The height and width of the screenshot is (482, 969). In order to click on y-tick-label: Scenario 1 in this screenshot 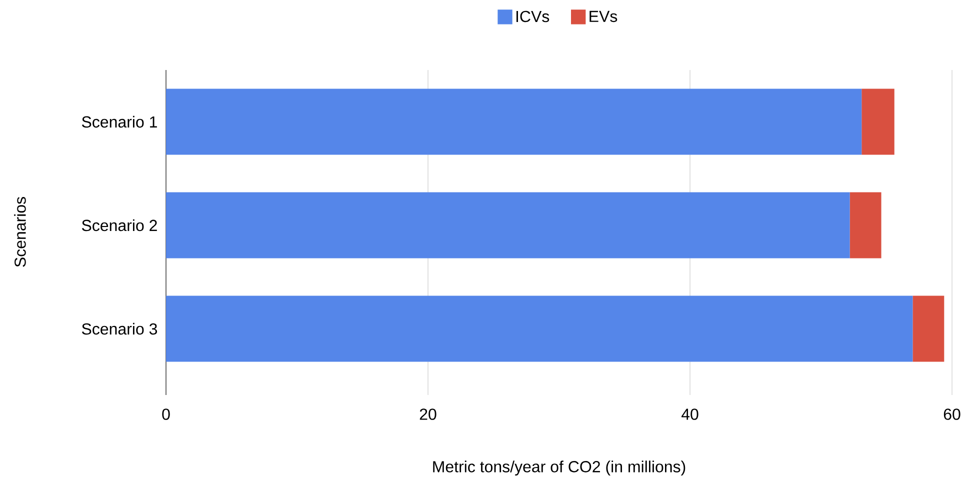, I will do `click(119, 122)`.